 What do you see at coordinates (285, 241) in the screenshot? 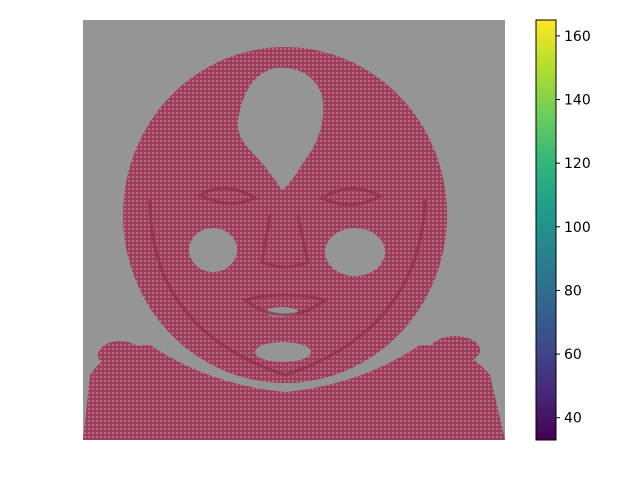
I see `nose` at bounding box center [285, 241].